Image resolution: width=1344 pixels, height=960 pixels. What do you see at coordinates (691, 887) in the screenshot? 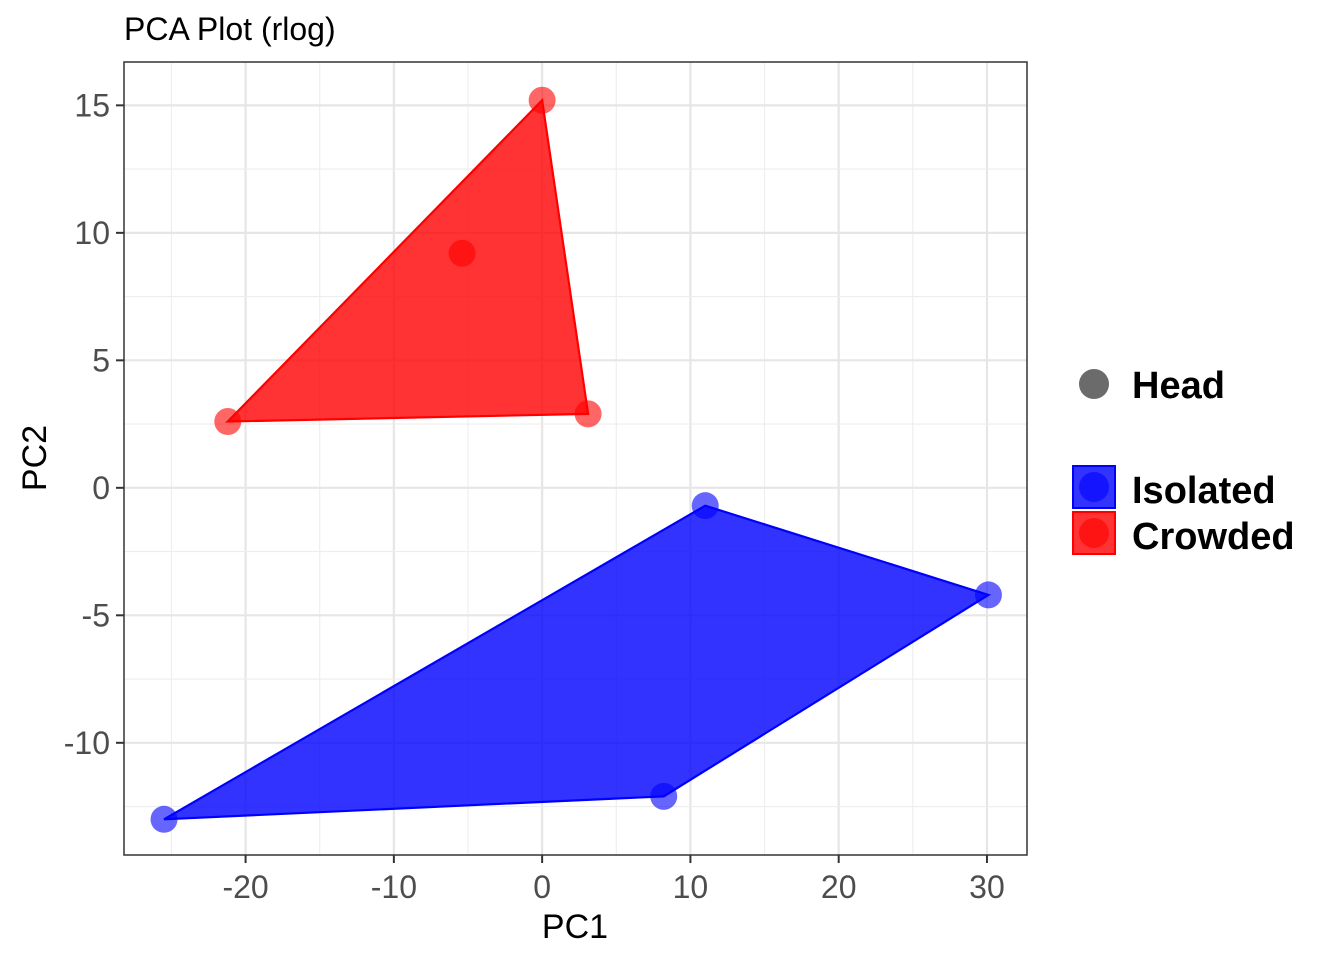
I see `x-tick-label: 10` at bounding box center [691, 887].